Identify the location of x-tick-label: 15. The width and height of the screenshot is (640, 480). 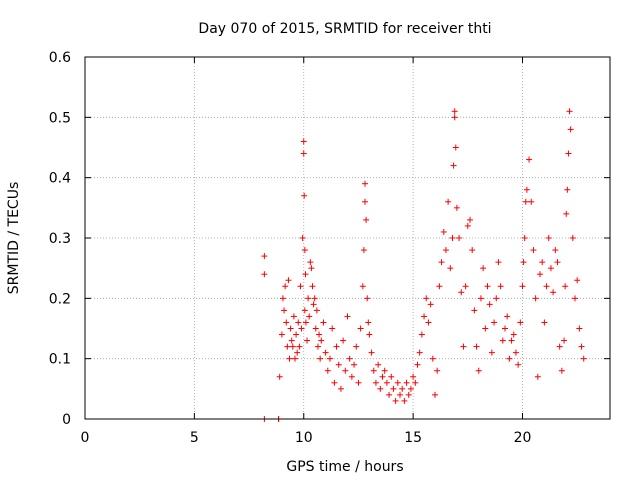
(413, 438).